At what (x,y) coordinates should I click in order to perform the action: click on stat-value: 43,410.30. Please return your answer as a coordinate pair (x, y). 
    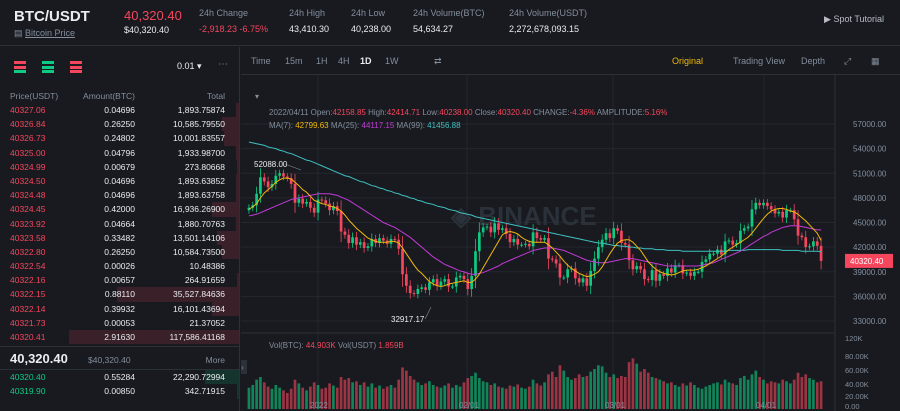
    Looking at the image, I should click on (309, 29).